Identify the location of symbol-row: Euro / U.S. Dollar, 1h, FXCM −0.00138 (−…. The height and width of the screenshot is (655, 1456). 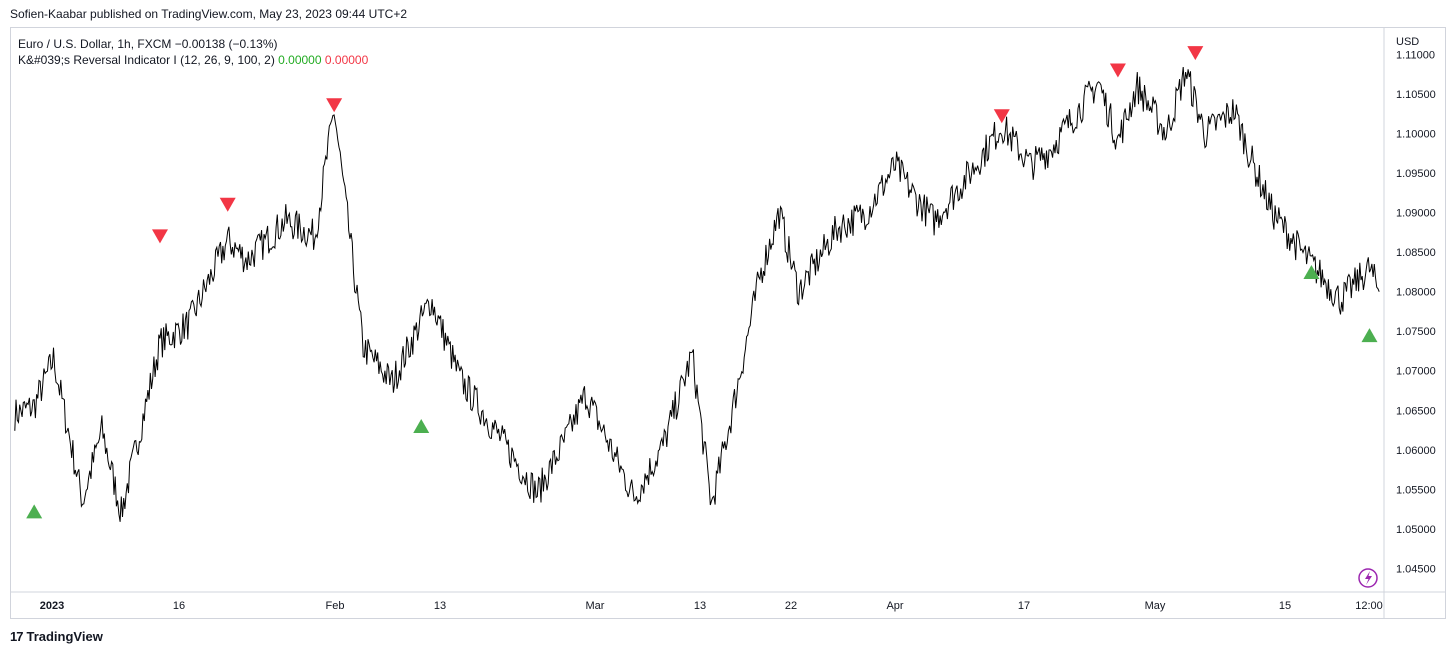
(193, 44).